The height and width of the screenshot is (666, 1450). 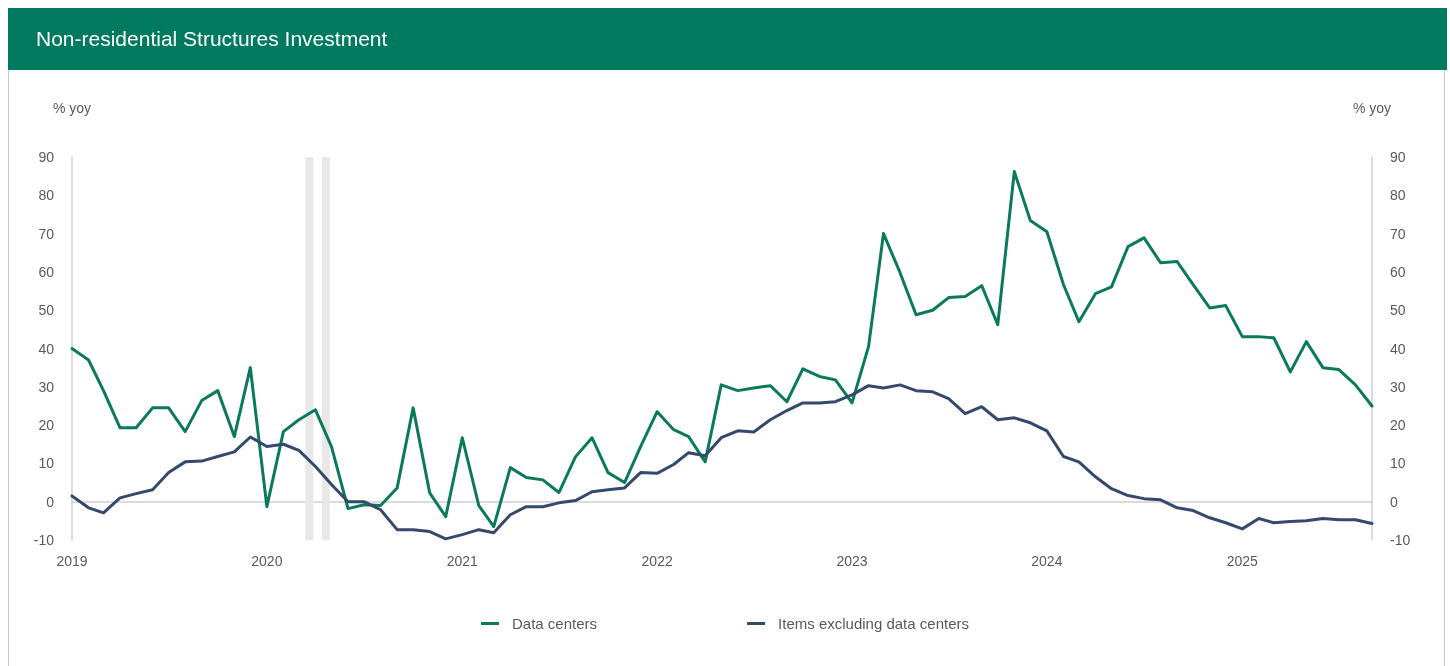 I want to click on y2-tick-label: 70, so click(x=1398, y=233).